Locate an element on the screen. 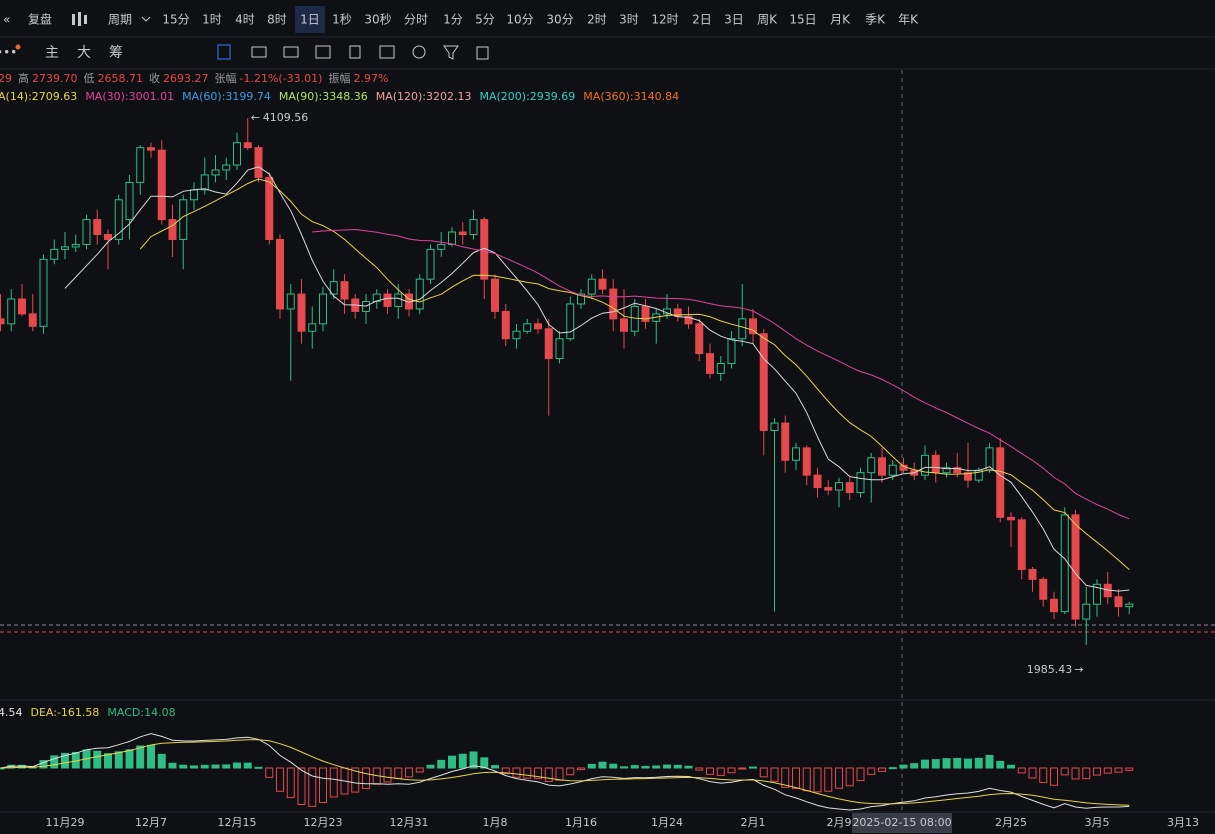 Image resolution: width=1215 pixels, height=834 pixels. interval-button: 分时 is located at coordinates (416, 20).